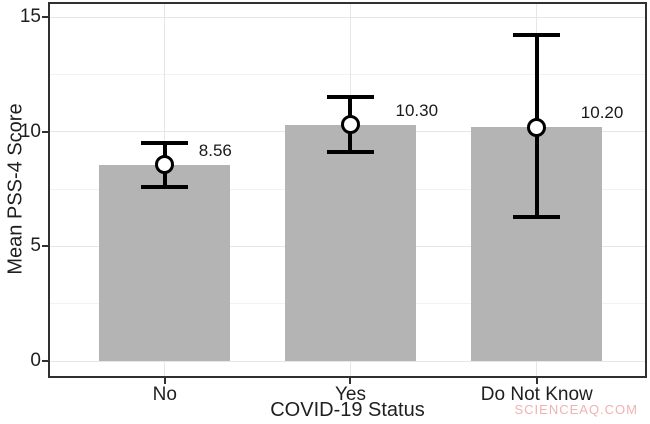 This screenshot has height=424, width=650. I want to click on x-axis-tick-label: No, so click(164, 394).